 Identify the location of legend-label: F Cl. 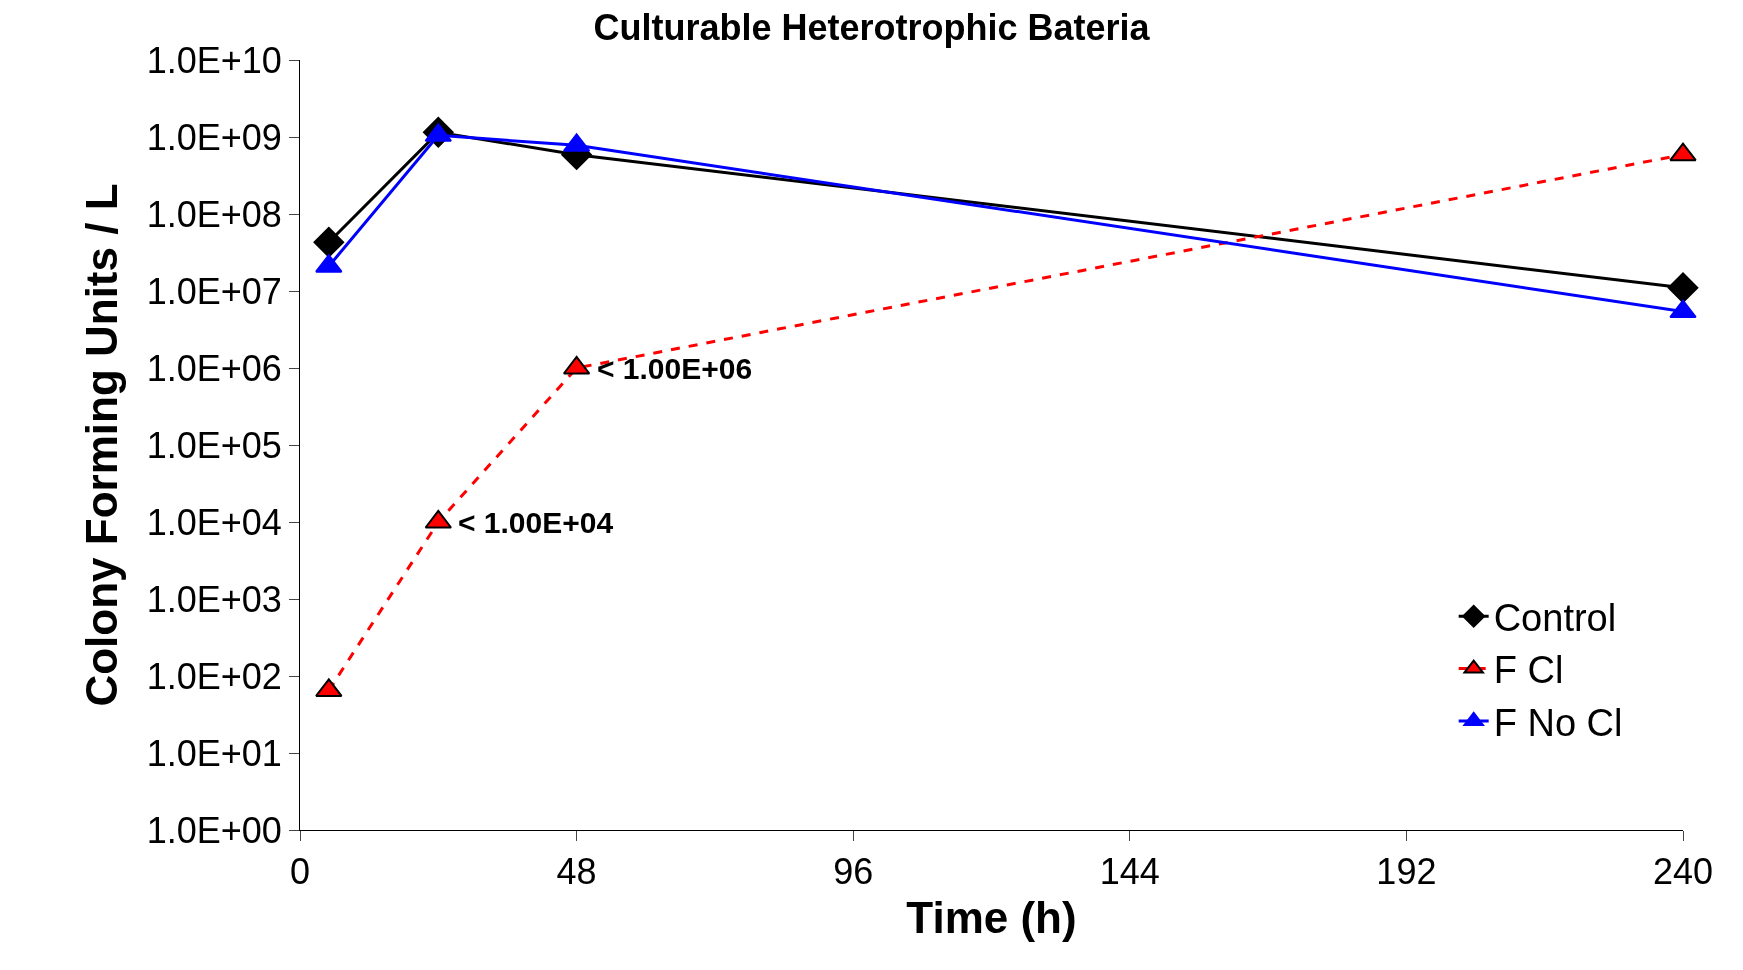
(1528, 670).